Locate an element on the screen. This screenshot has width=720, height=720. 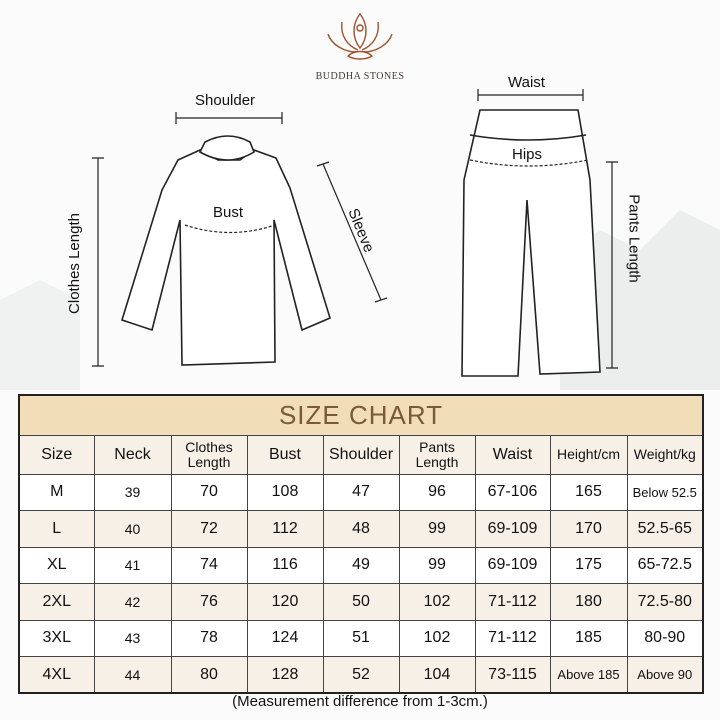
table-cell: 73-115 is located at coordinates (512, 675).